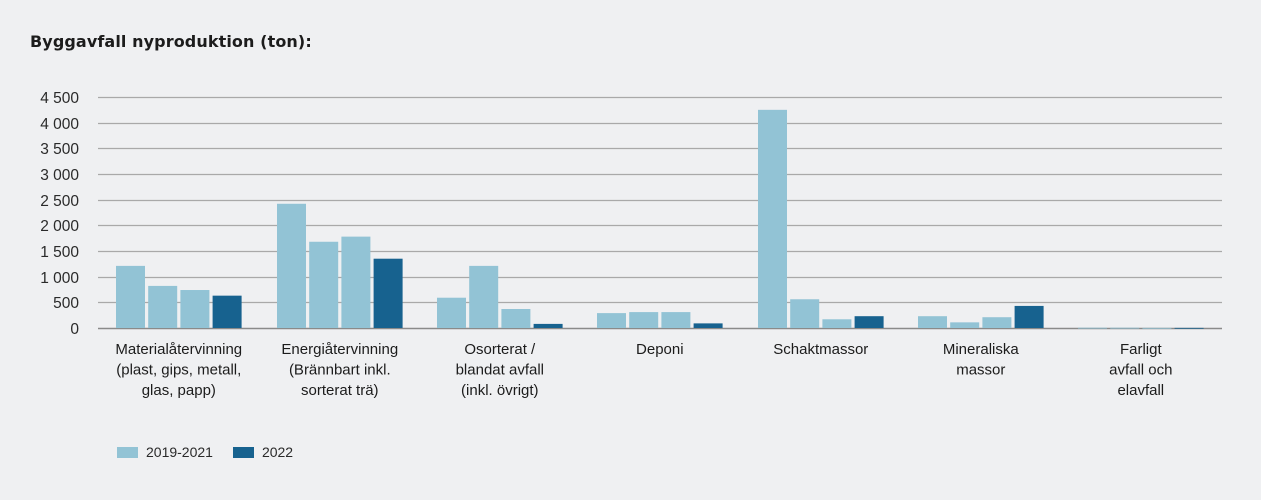 The image size is (1261, 500). What do you see at coordinates (339, 349) in the screenshot?
I see `x-tick-label: Energiåtervinning` at bounding box center [339, 349].